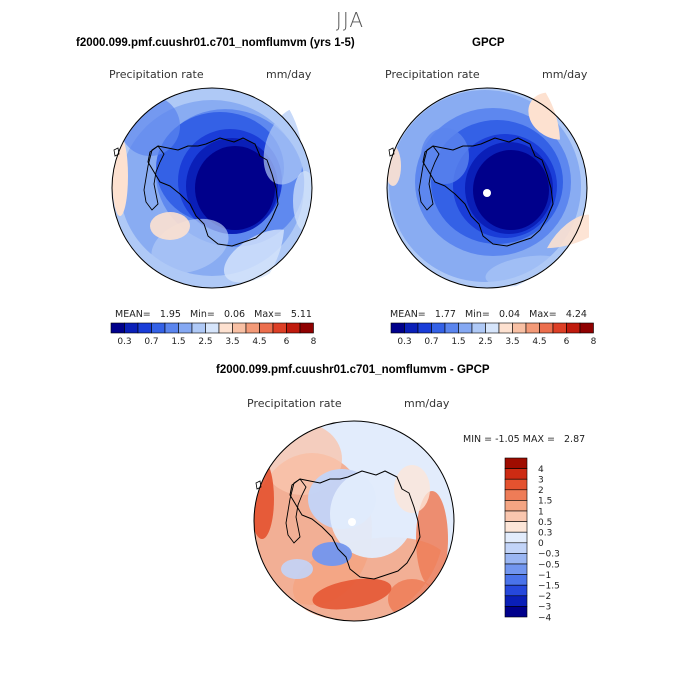 This screenshot has height=700, width=700. I want to click on panel1-stats: MEAN= 1.95 Min= 0.06 Max= 5.11, so click(213, 314).